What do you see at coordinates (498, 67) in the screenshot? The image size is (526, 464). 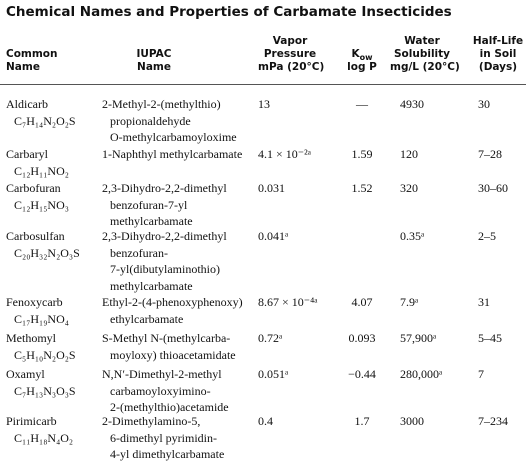 I see `header-cell: (Days)` at bounding box center [498, 67].